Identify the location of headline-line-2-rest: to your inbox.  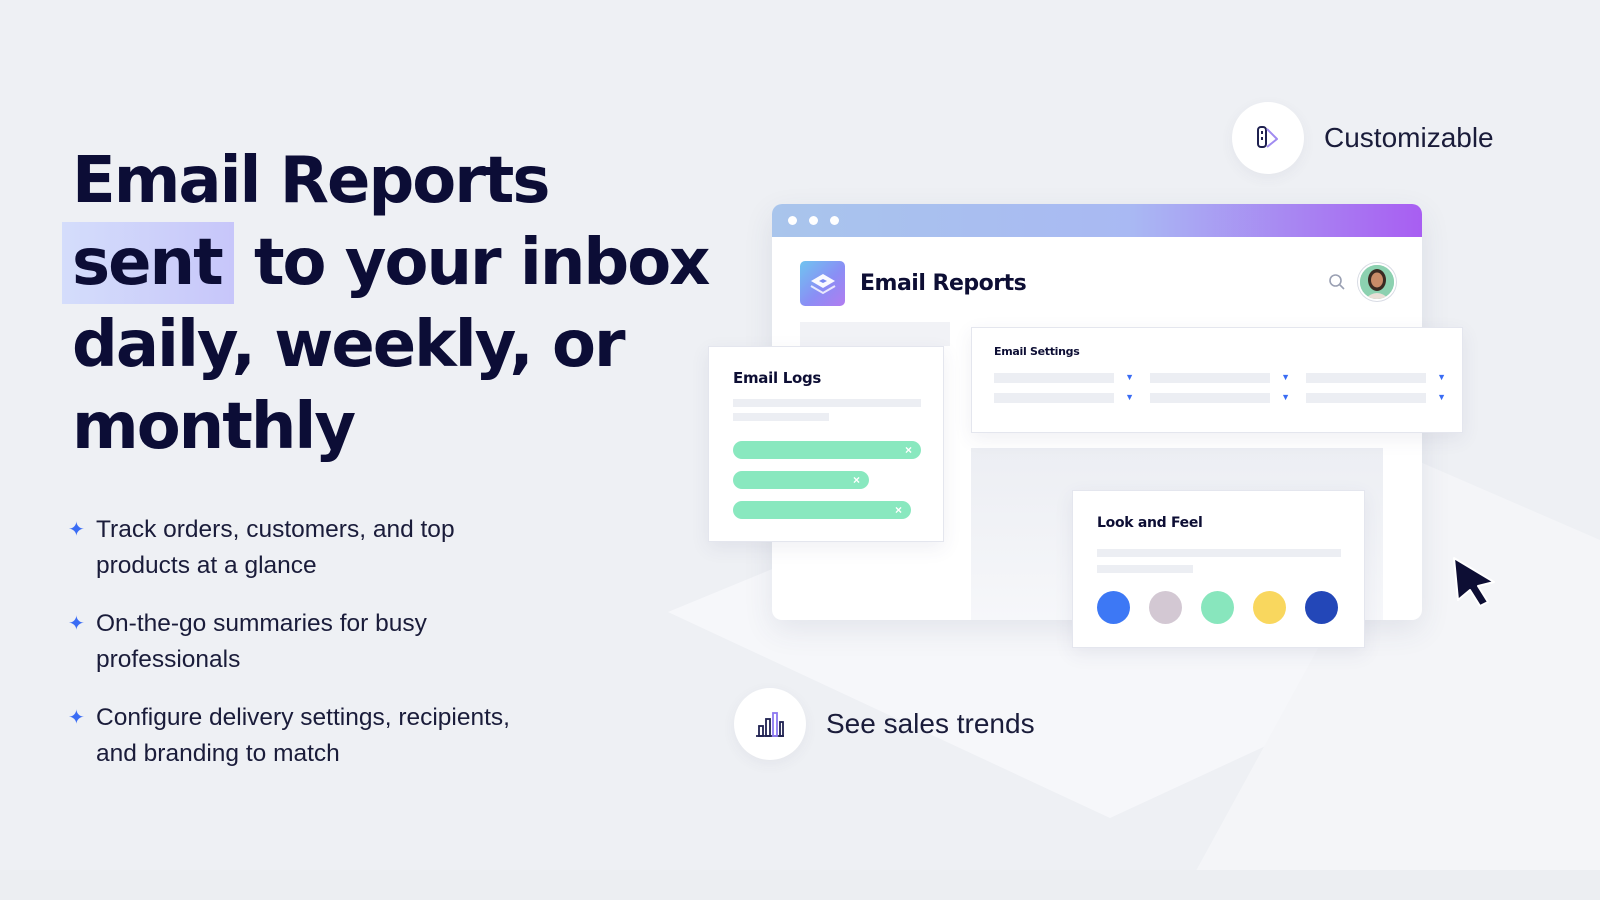
(471, 263).